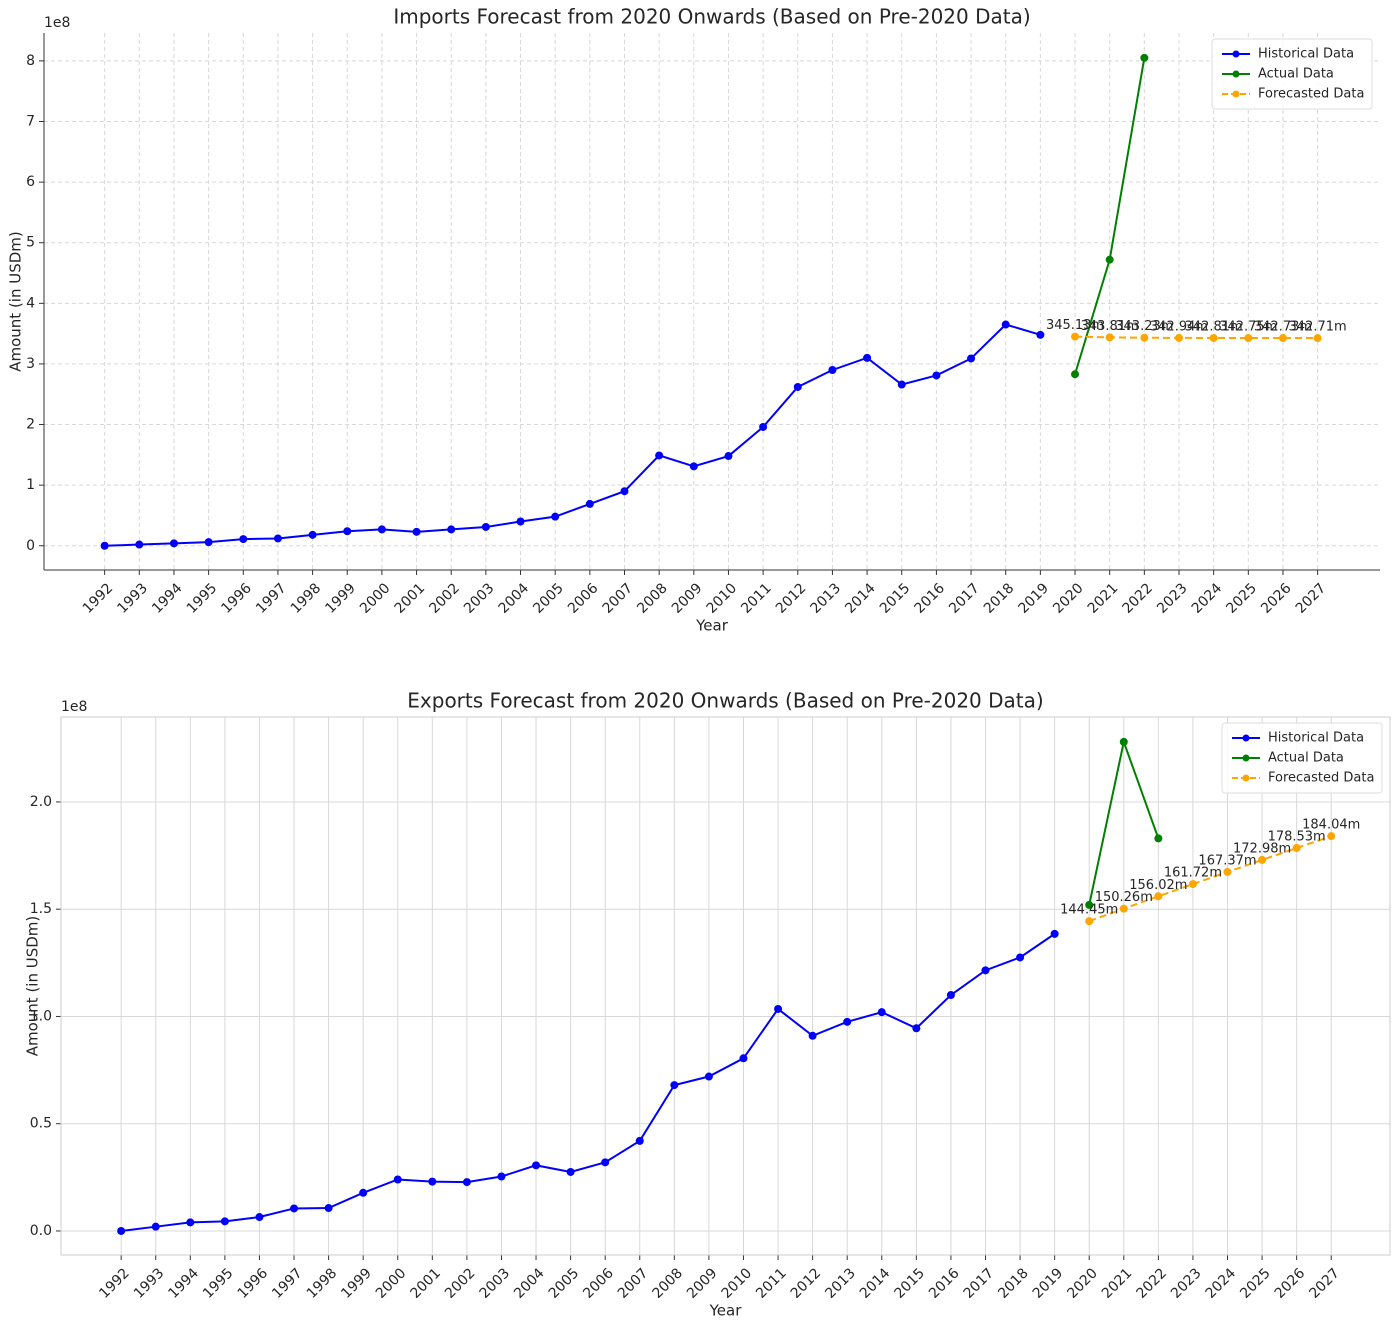 The image size is (1396, 1325). I want to click on value-label: 343.81m, so click(1110, 326).